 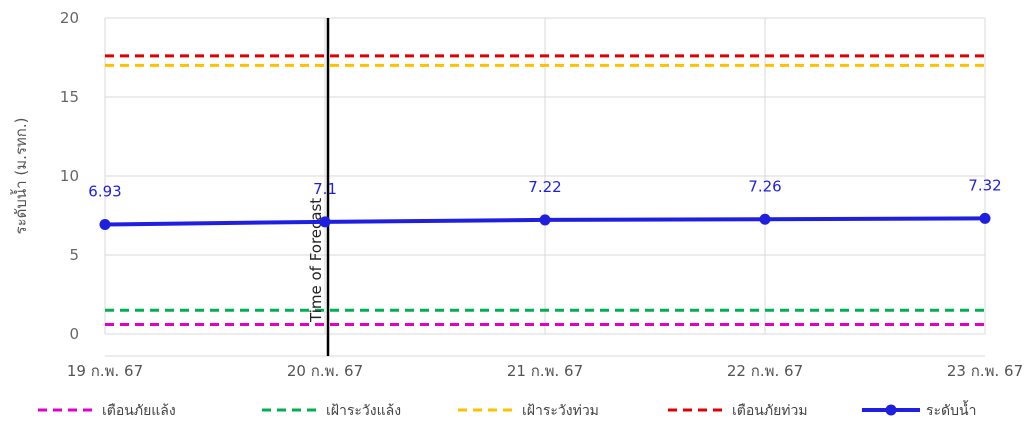 I want to click on y-tick-label: 10, so click(x=69, y=176).